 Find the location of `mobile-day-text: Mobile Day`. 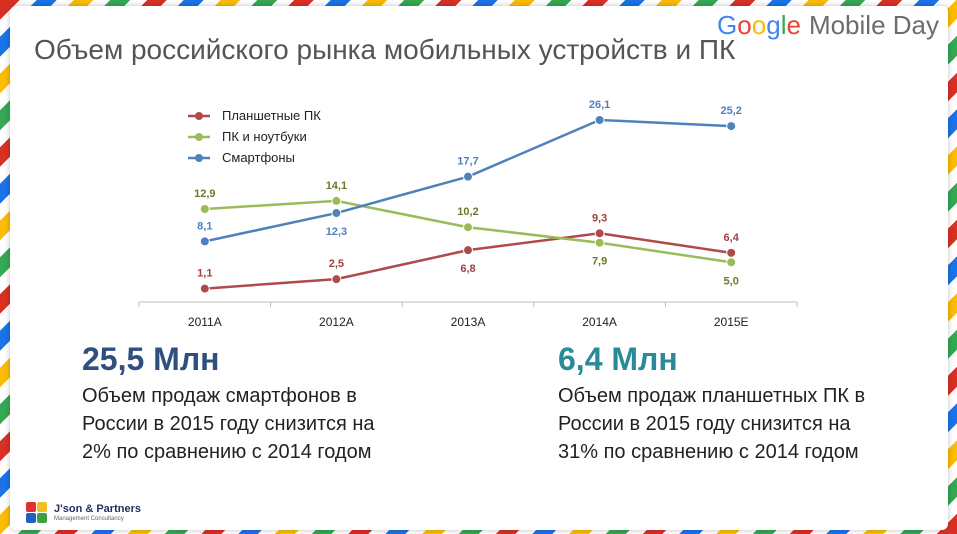

mobile-day-text: Mobile Day is located at coordinates (873, 25).